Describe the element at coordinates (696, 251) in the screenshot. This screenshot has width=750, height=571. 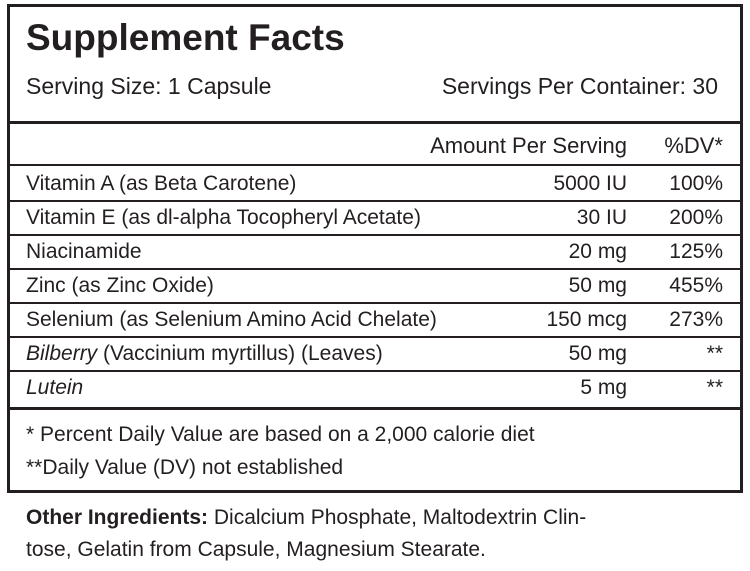
I see `daily-value: 125%` at that location.